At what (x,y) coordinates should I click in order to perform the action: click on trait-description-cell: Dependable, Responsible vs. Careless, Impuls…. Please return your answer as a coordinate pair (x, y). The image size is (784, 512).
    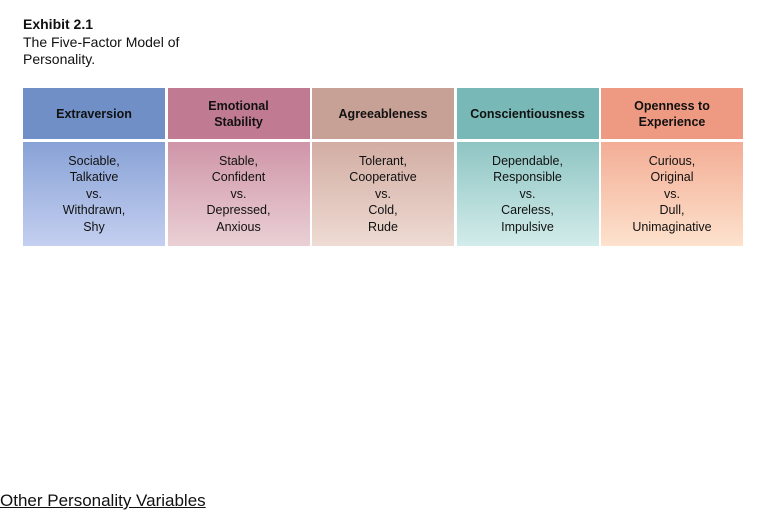
    Looking at the image, I should click on (527, 194).